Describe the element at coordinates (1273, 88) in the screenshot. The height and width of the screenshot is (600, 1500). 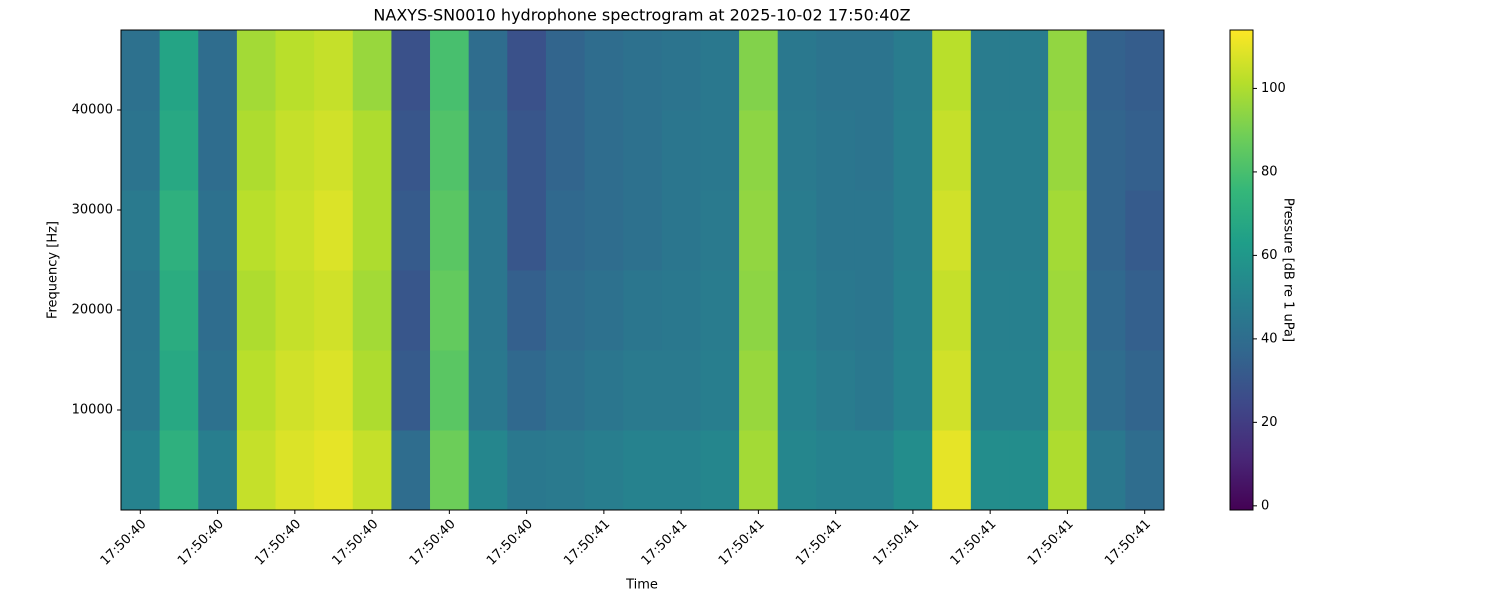
I see `colorbar-tick-label: 100` at that location.